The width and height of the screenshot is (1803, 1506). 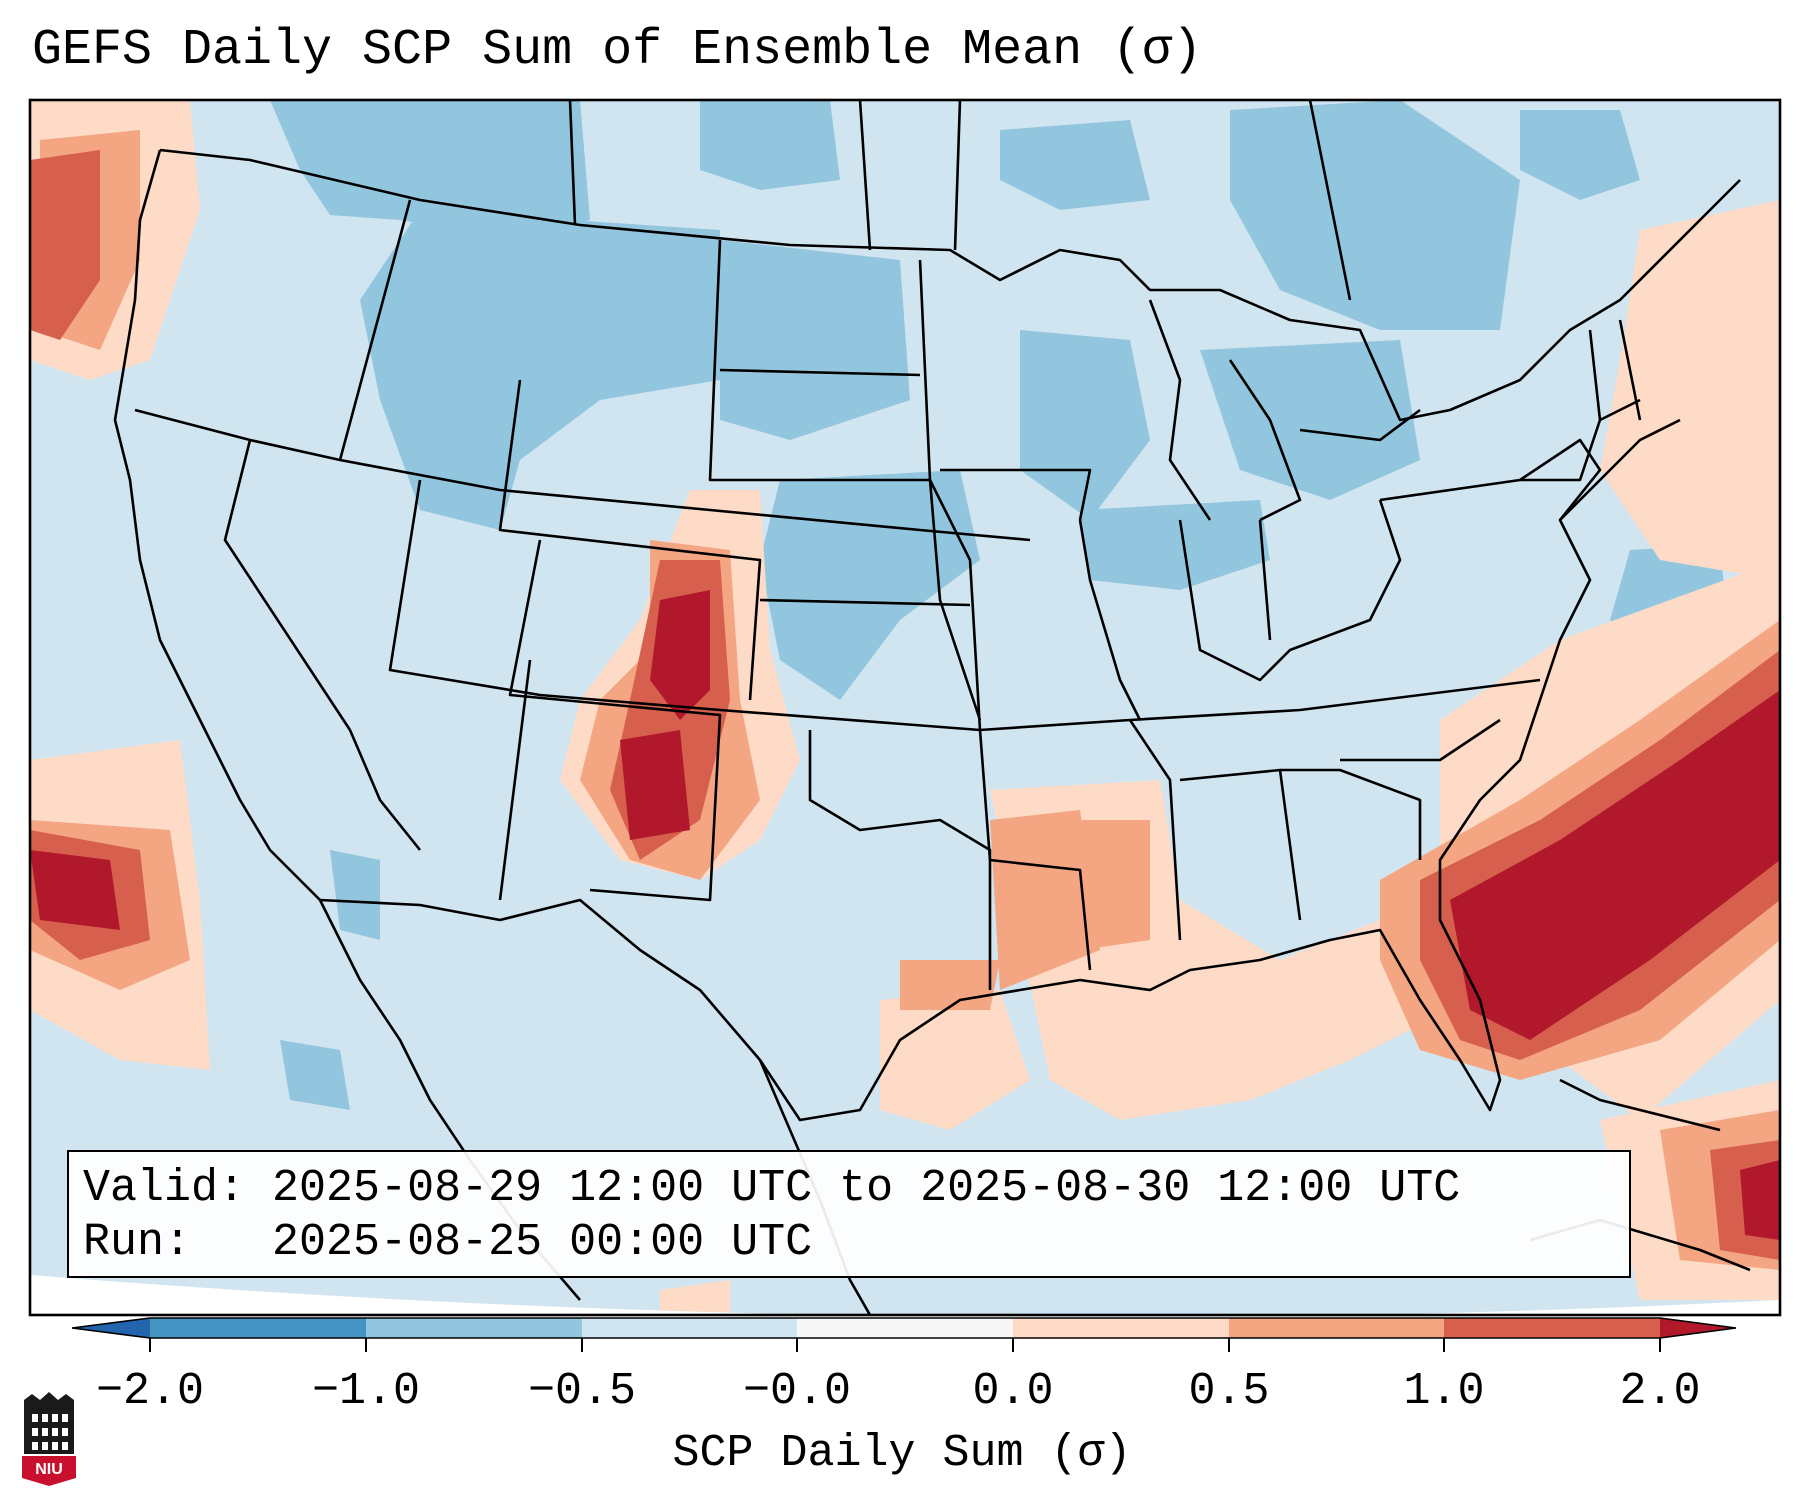 I want to click on state-border-nevada, so click(x=287, y=585).